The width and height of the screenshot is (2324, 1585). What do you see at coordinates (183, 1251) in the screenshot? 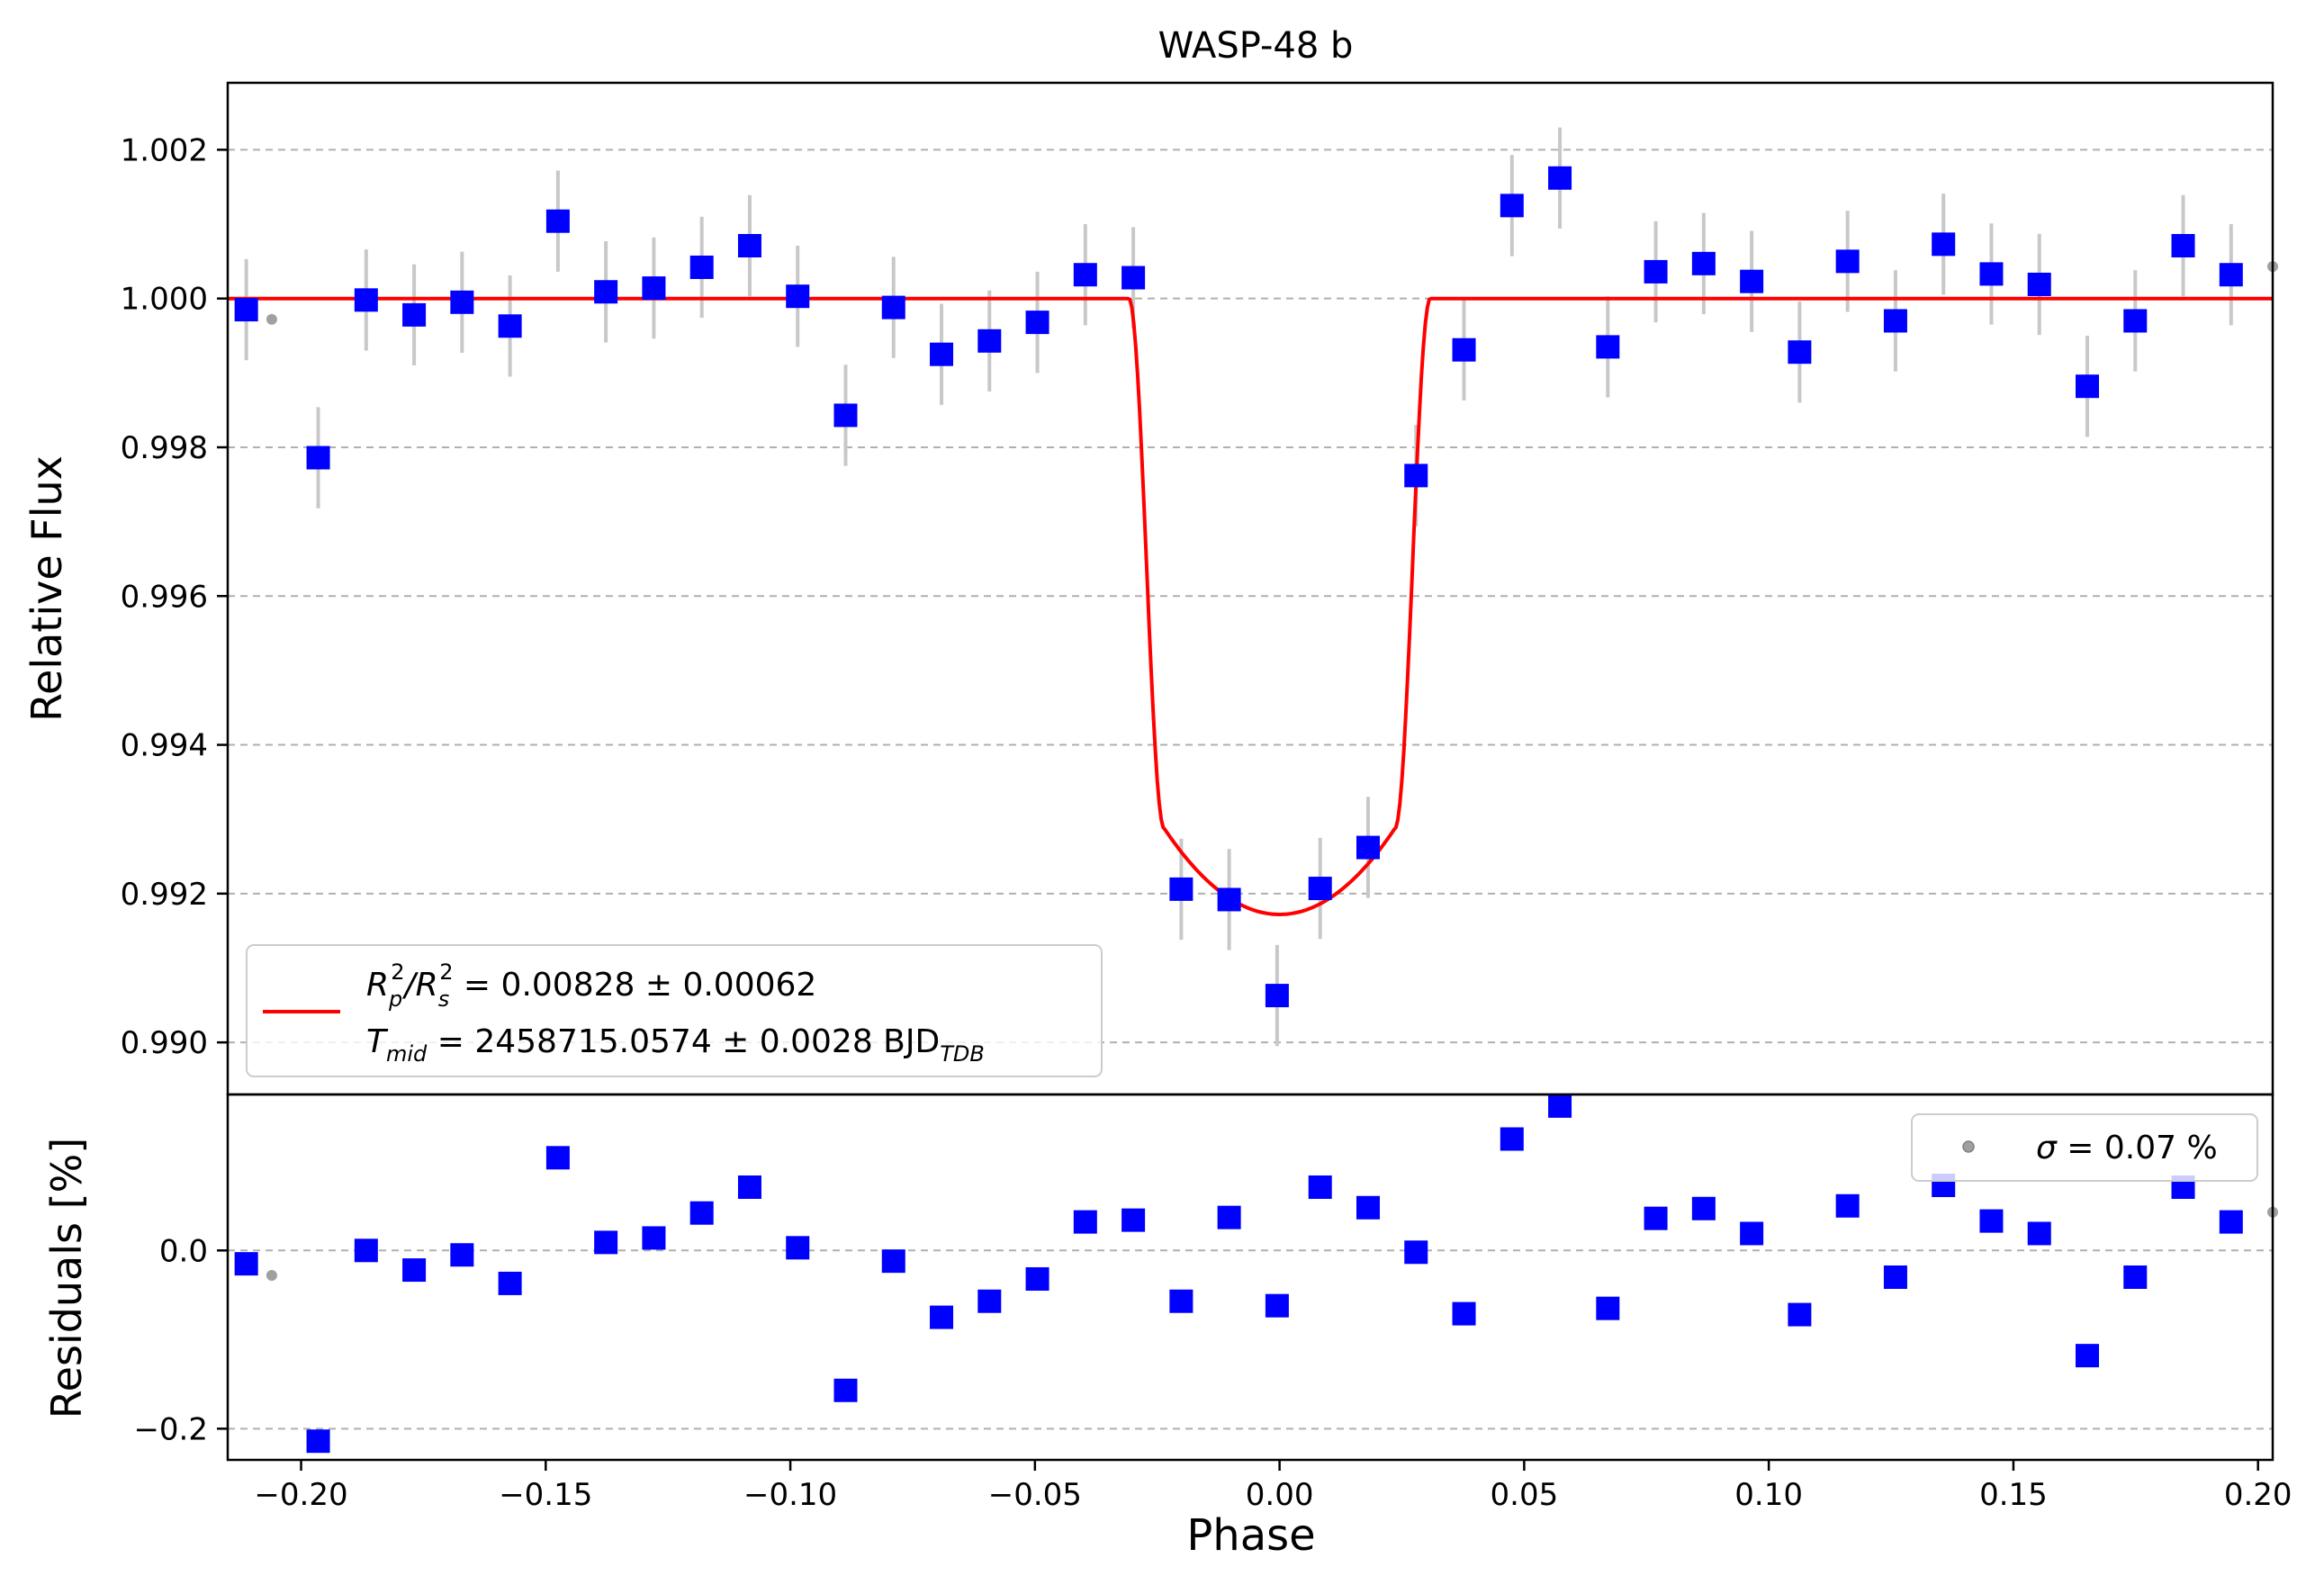
I see `residuals-y-tick-label: 0.0` at bounding box center [183, 1251].